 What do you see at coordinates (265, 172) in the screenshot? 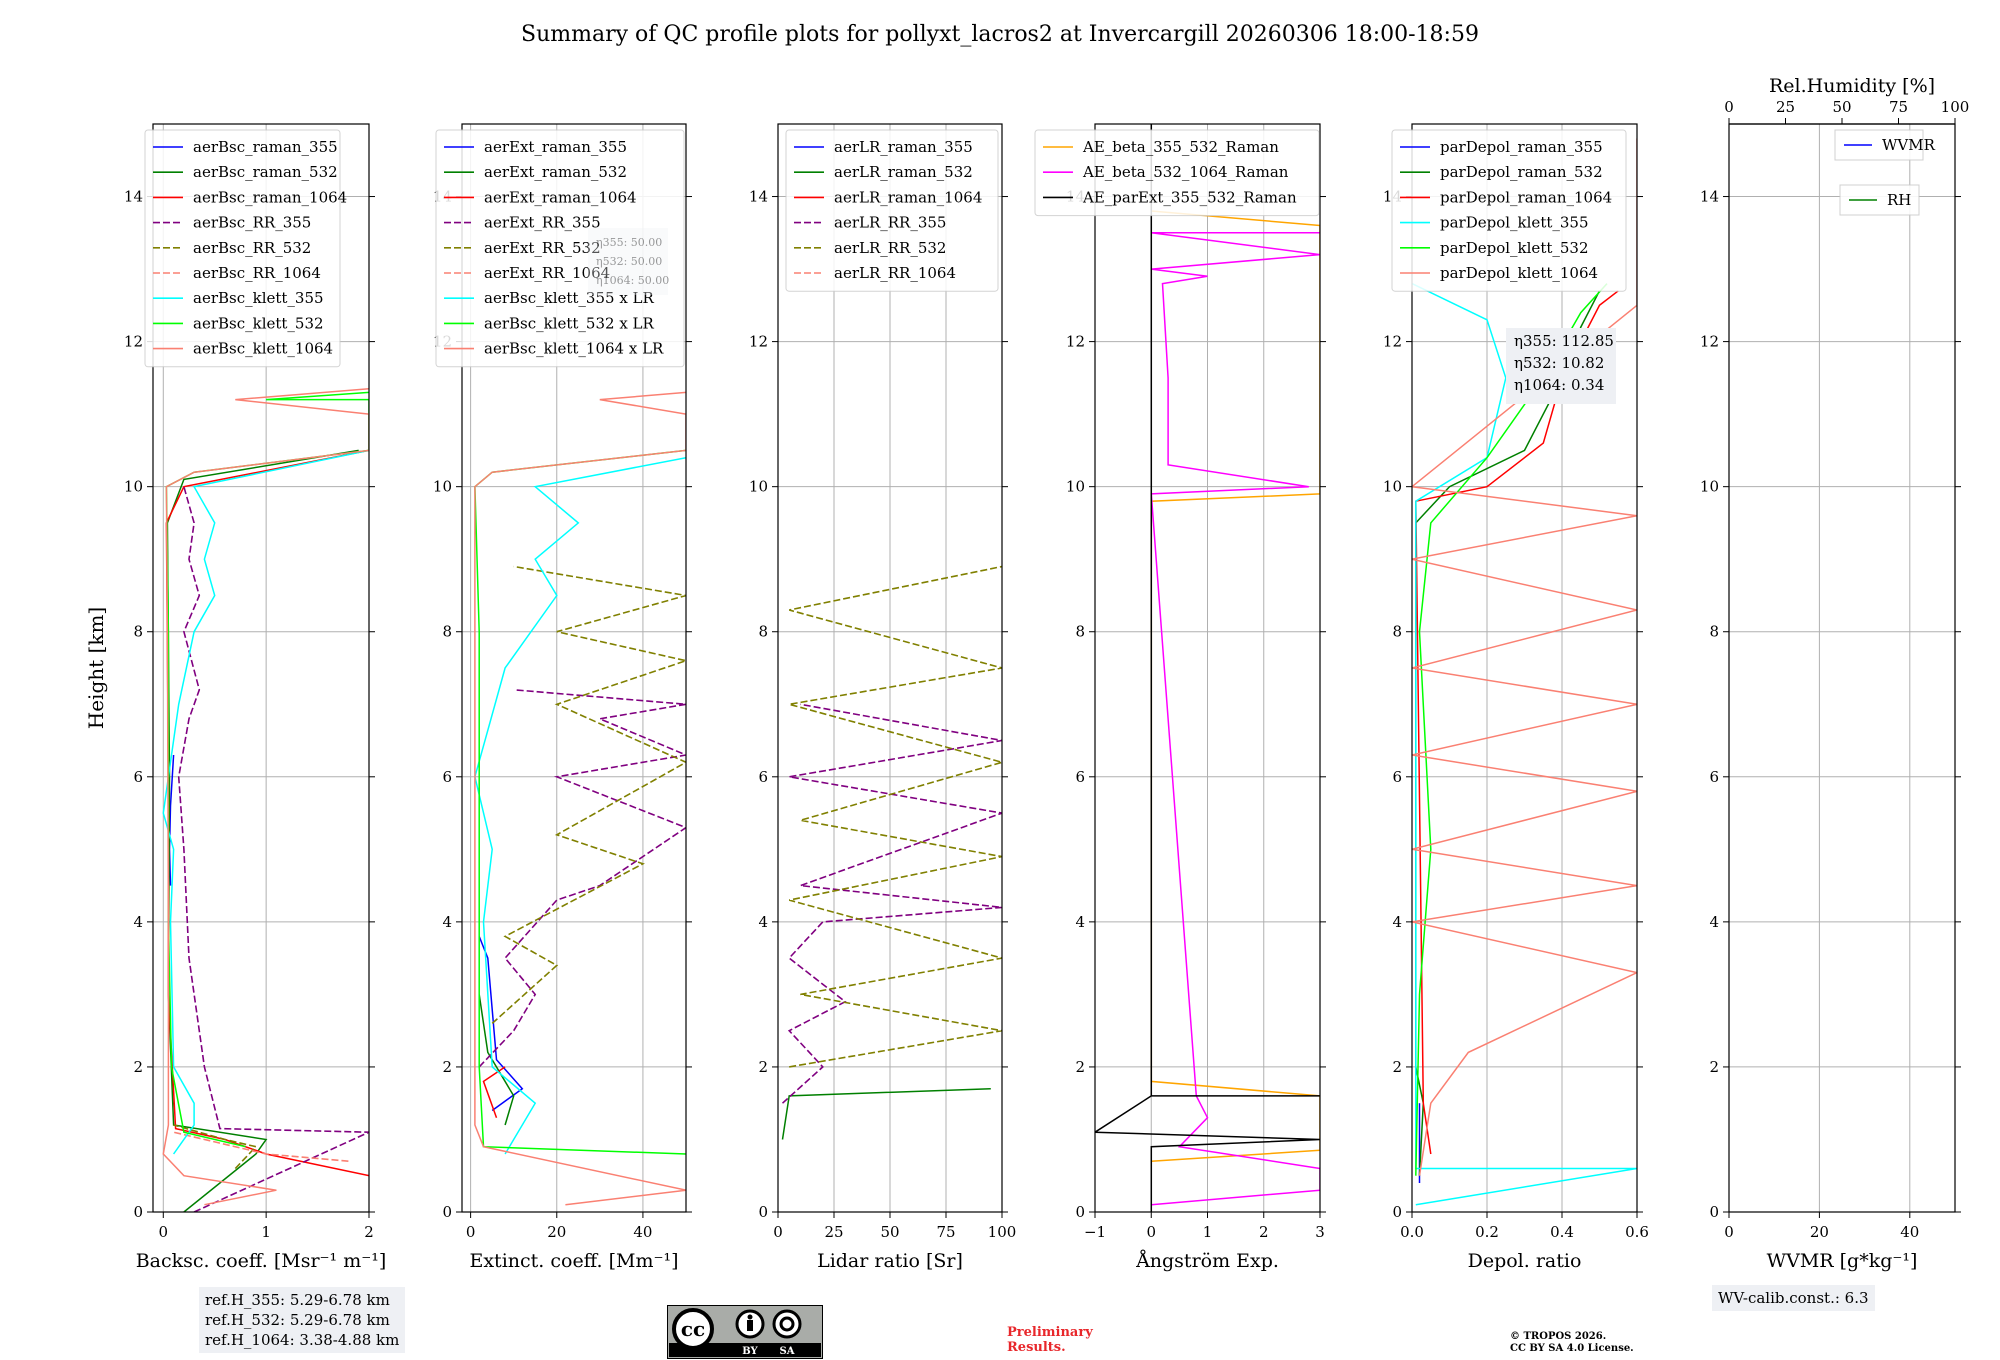
I see `legend-label: aerBsc_raman_532` at bounding box center [265, 172].